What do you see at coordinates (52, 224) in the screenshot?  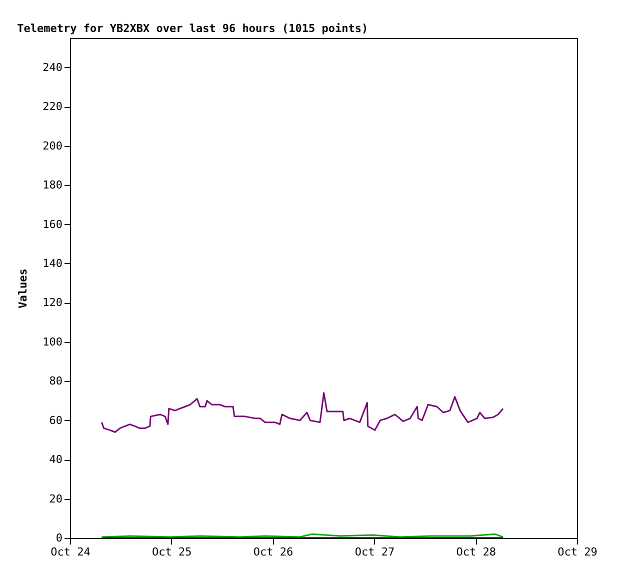 I see `y-tick-label: 160` at bounding box center [52, 224].